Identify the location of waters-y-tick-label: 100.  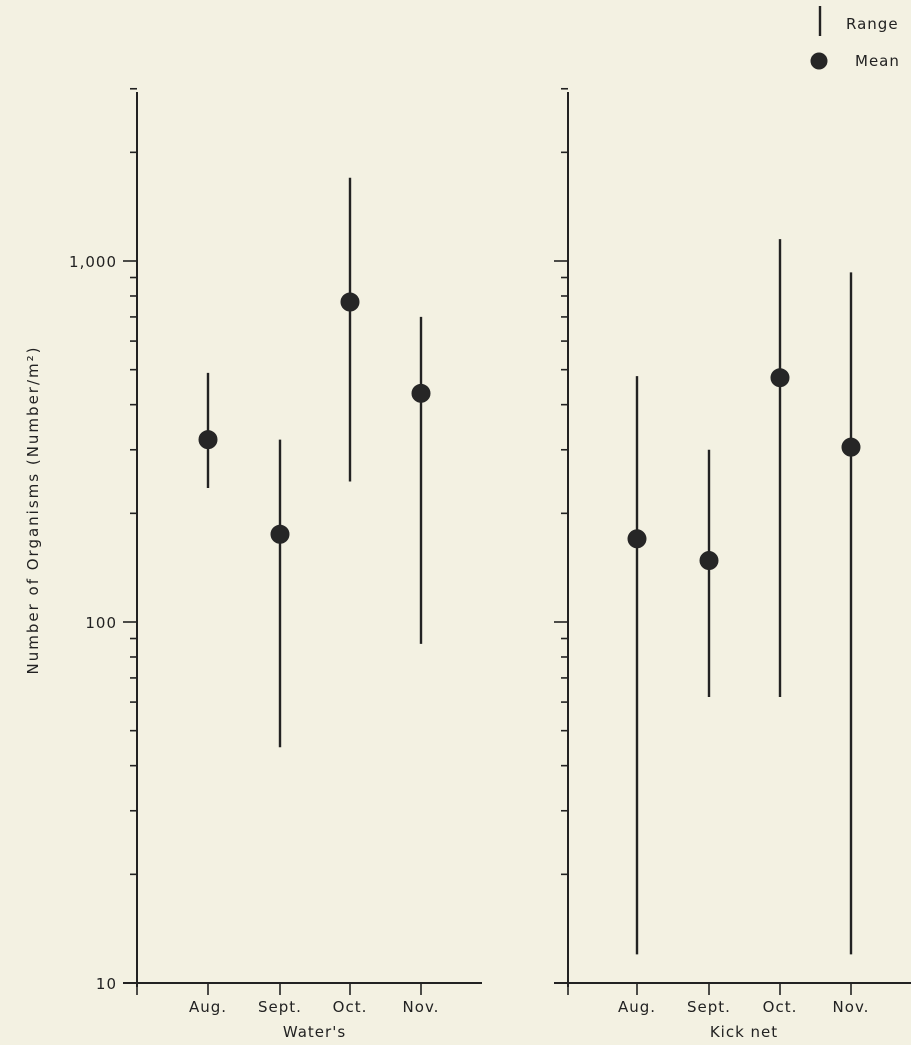
(101, 623).